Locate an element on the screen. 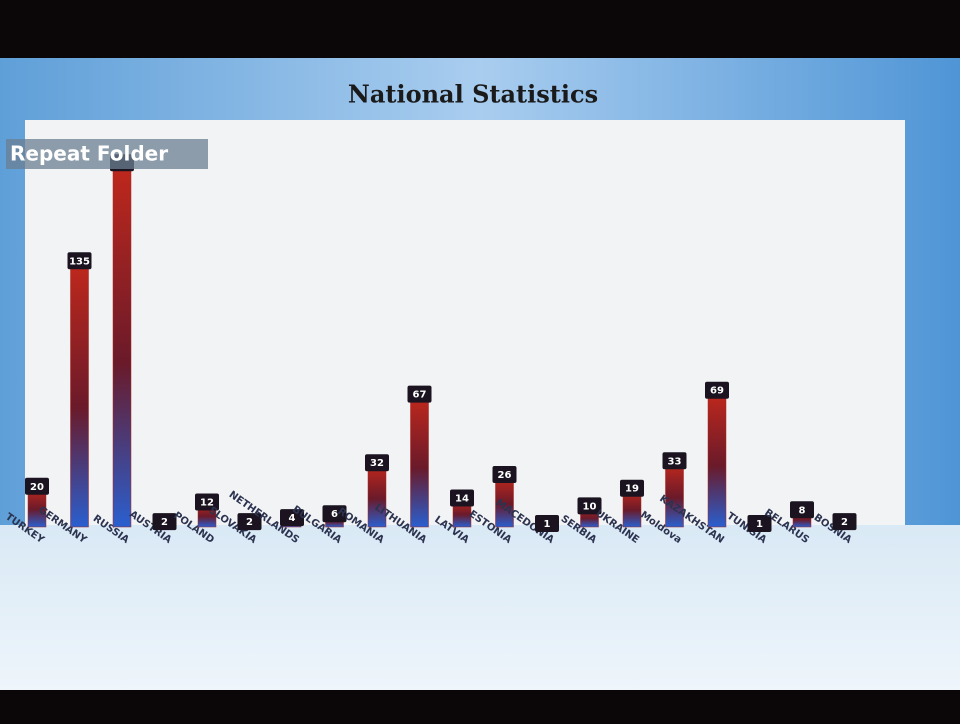  value-label: 20 is located at coordinates (37, 487).